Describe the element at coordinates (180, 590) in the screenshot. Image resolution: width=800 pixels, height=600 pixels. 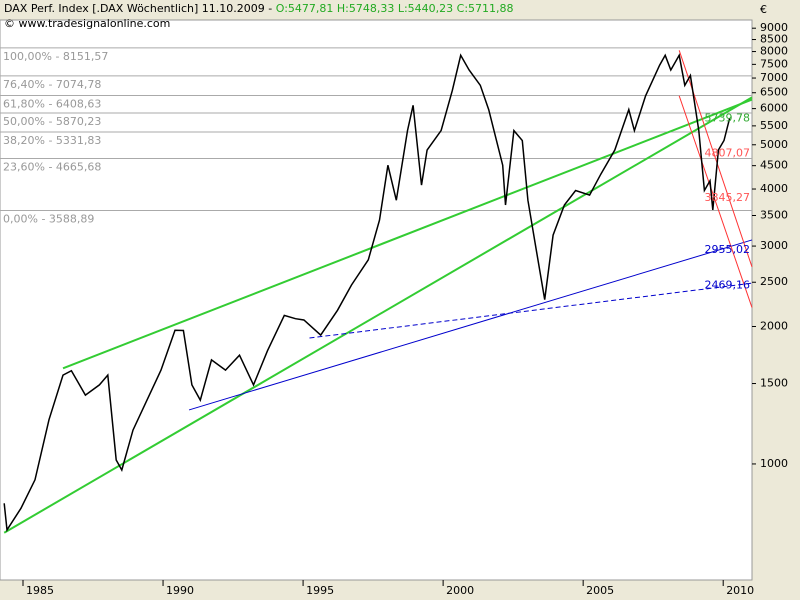
I see `x-tick-label: 1990` at that location.